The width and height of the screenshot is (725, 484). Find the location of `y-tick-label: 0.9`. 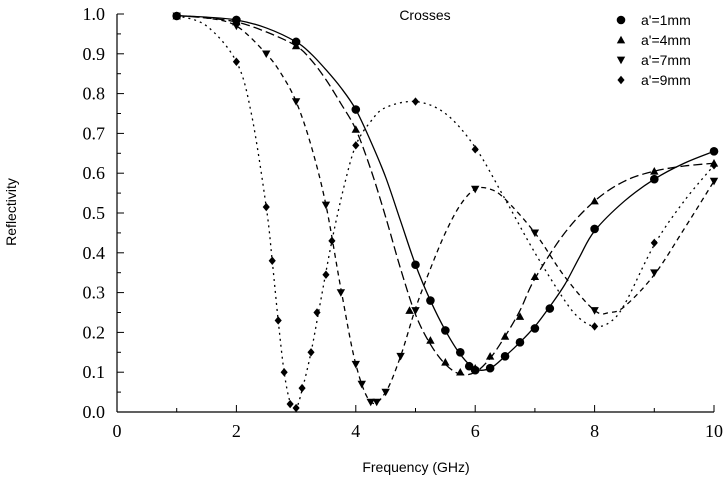

y-tick-label: 0.9 is located at coordinates (94, 54).